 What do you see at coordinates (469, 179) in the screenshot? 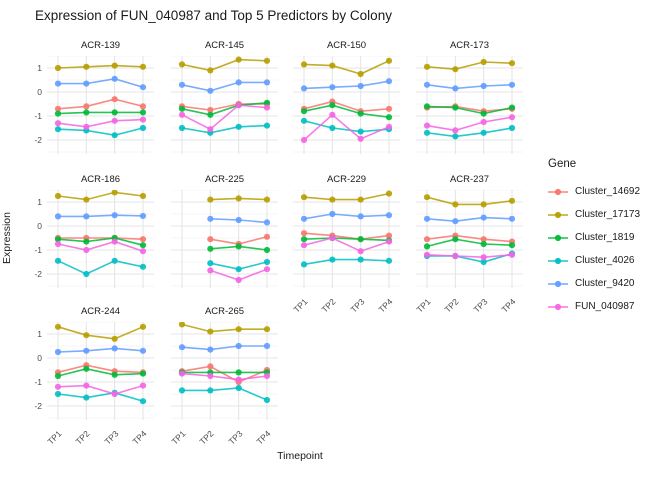
I see `facet-strip-label: ACR-237` at bounding box center [469, 179].